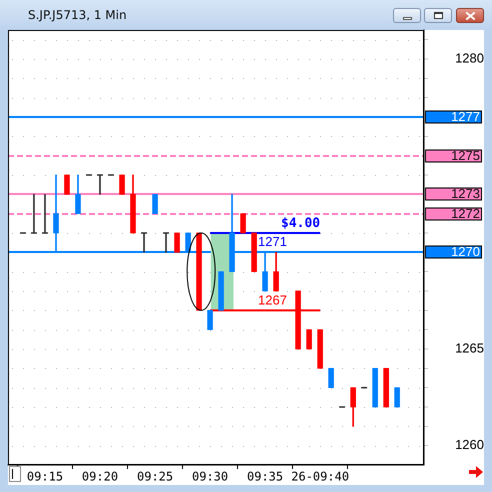 Image resolution: width=492 pixels, height=492 pixels. I want to click on x-tick-label: 09:15, so click(45, 476).